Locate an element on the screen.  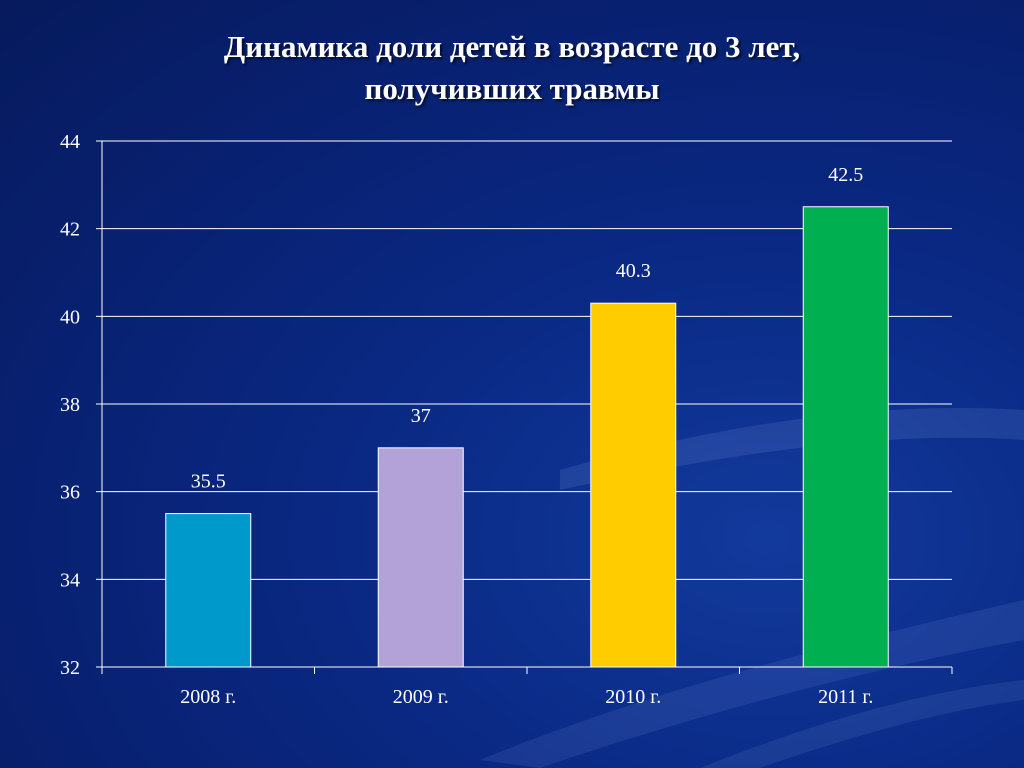
data-label: 37 is located at coordinates (421, 416).